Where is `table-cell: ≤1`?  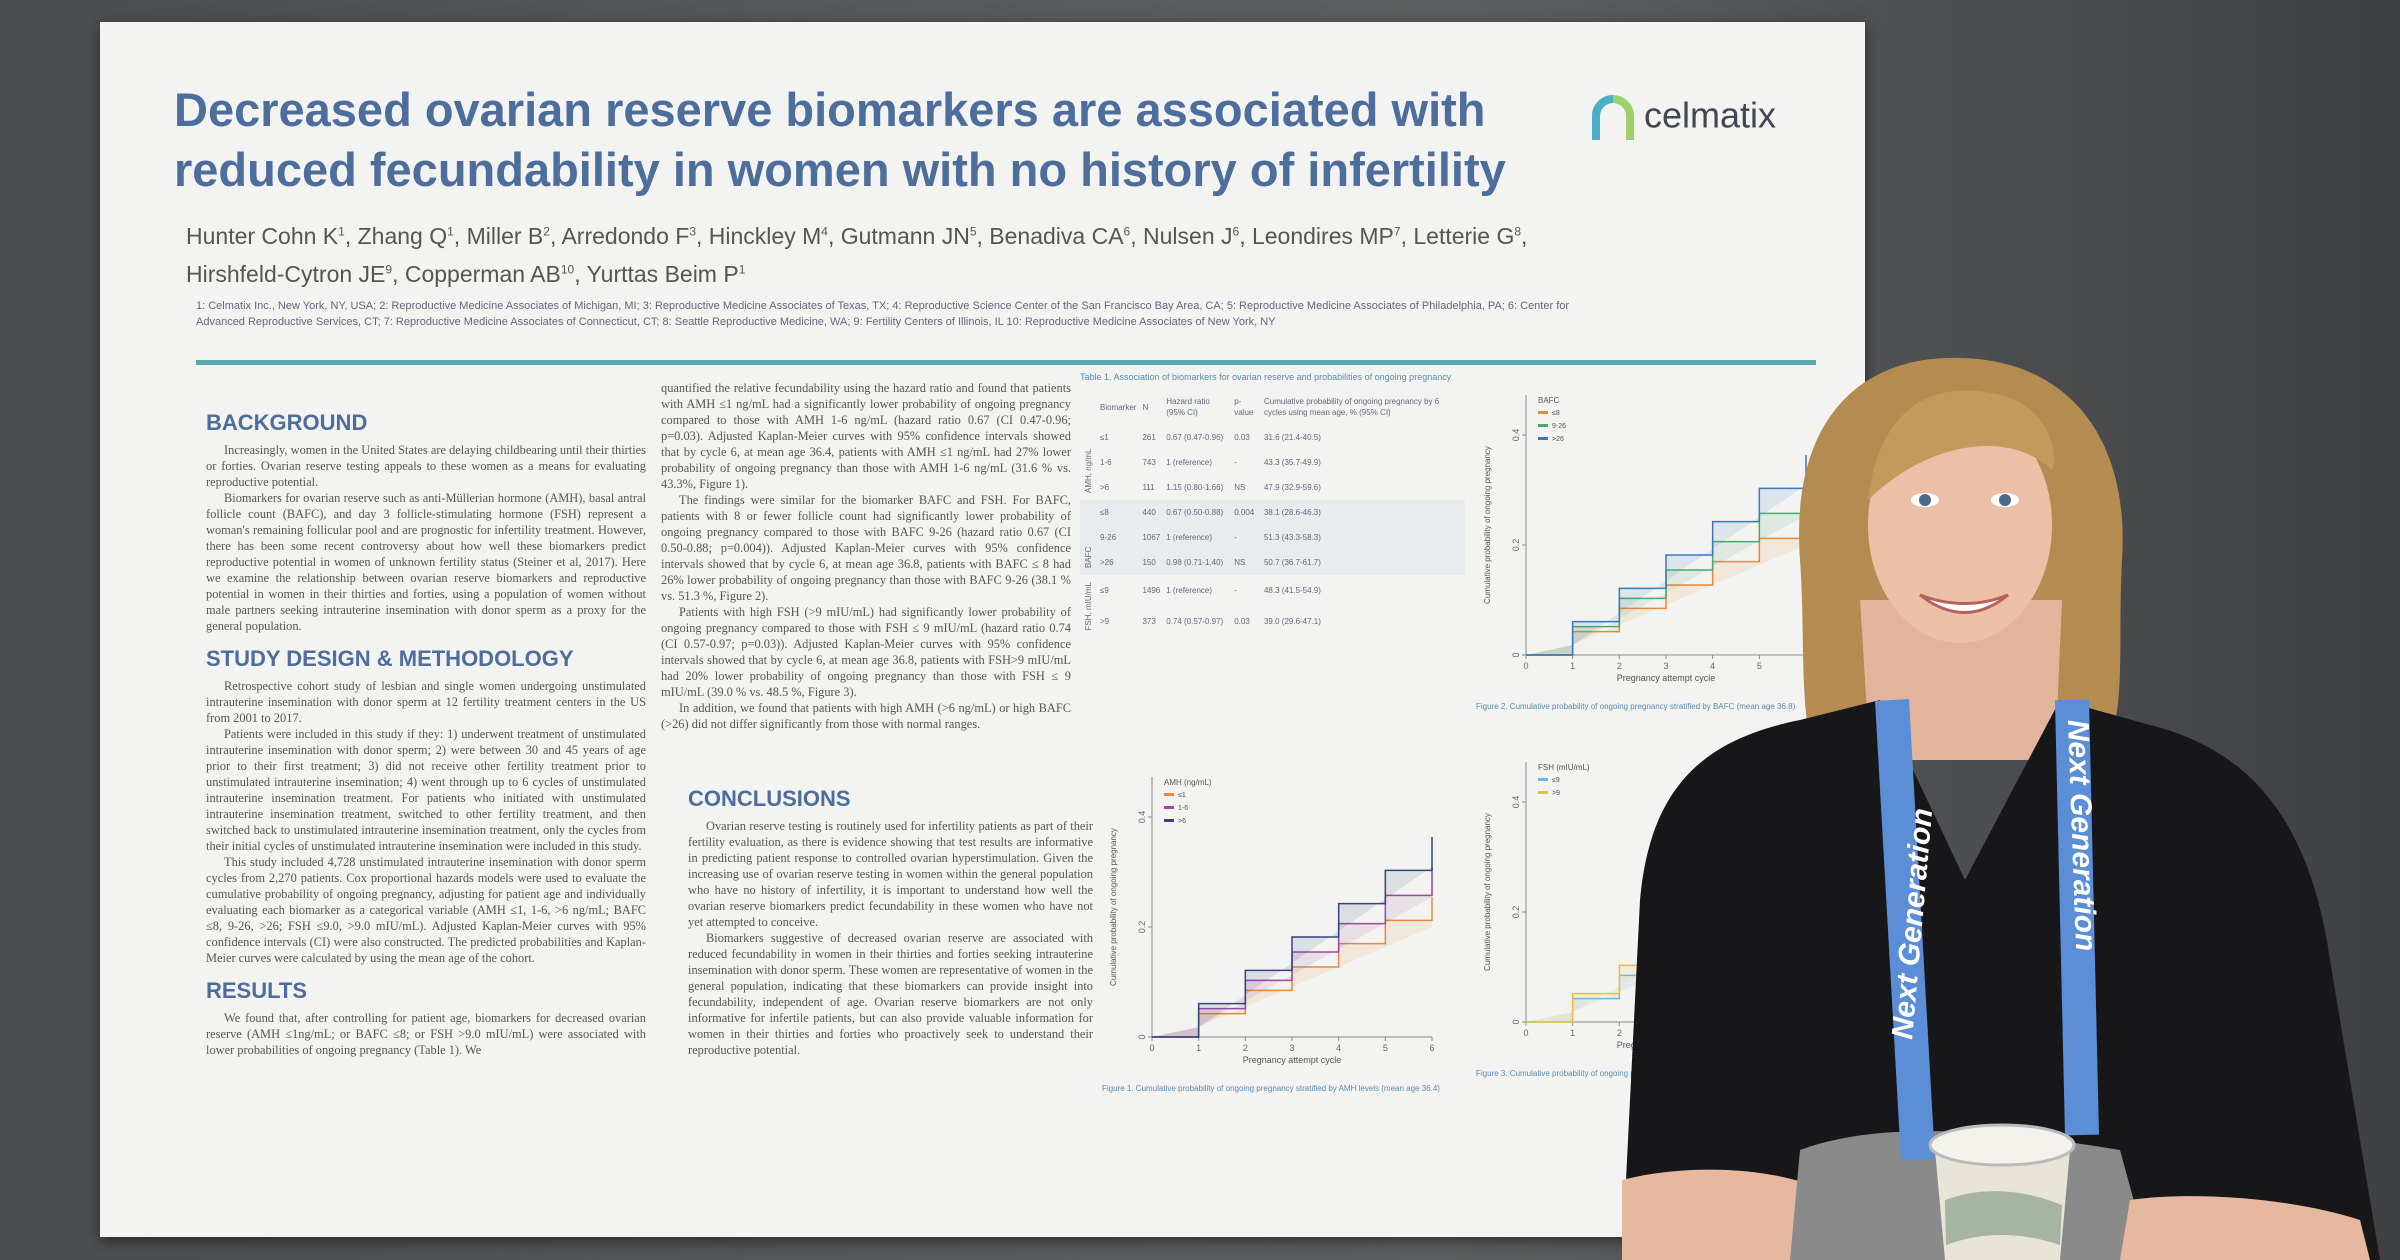 table-cell: ≤1 is located at coordinates (1104, 437).